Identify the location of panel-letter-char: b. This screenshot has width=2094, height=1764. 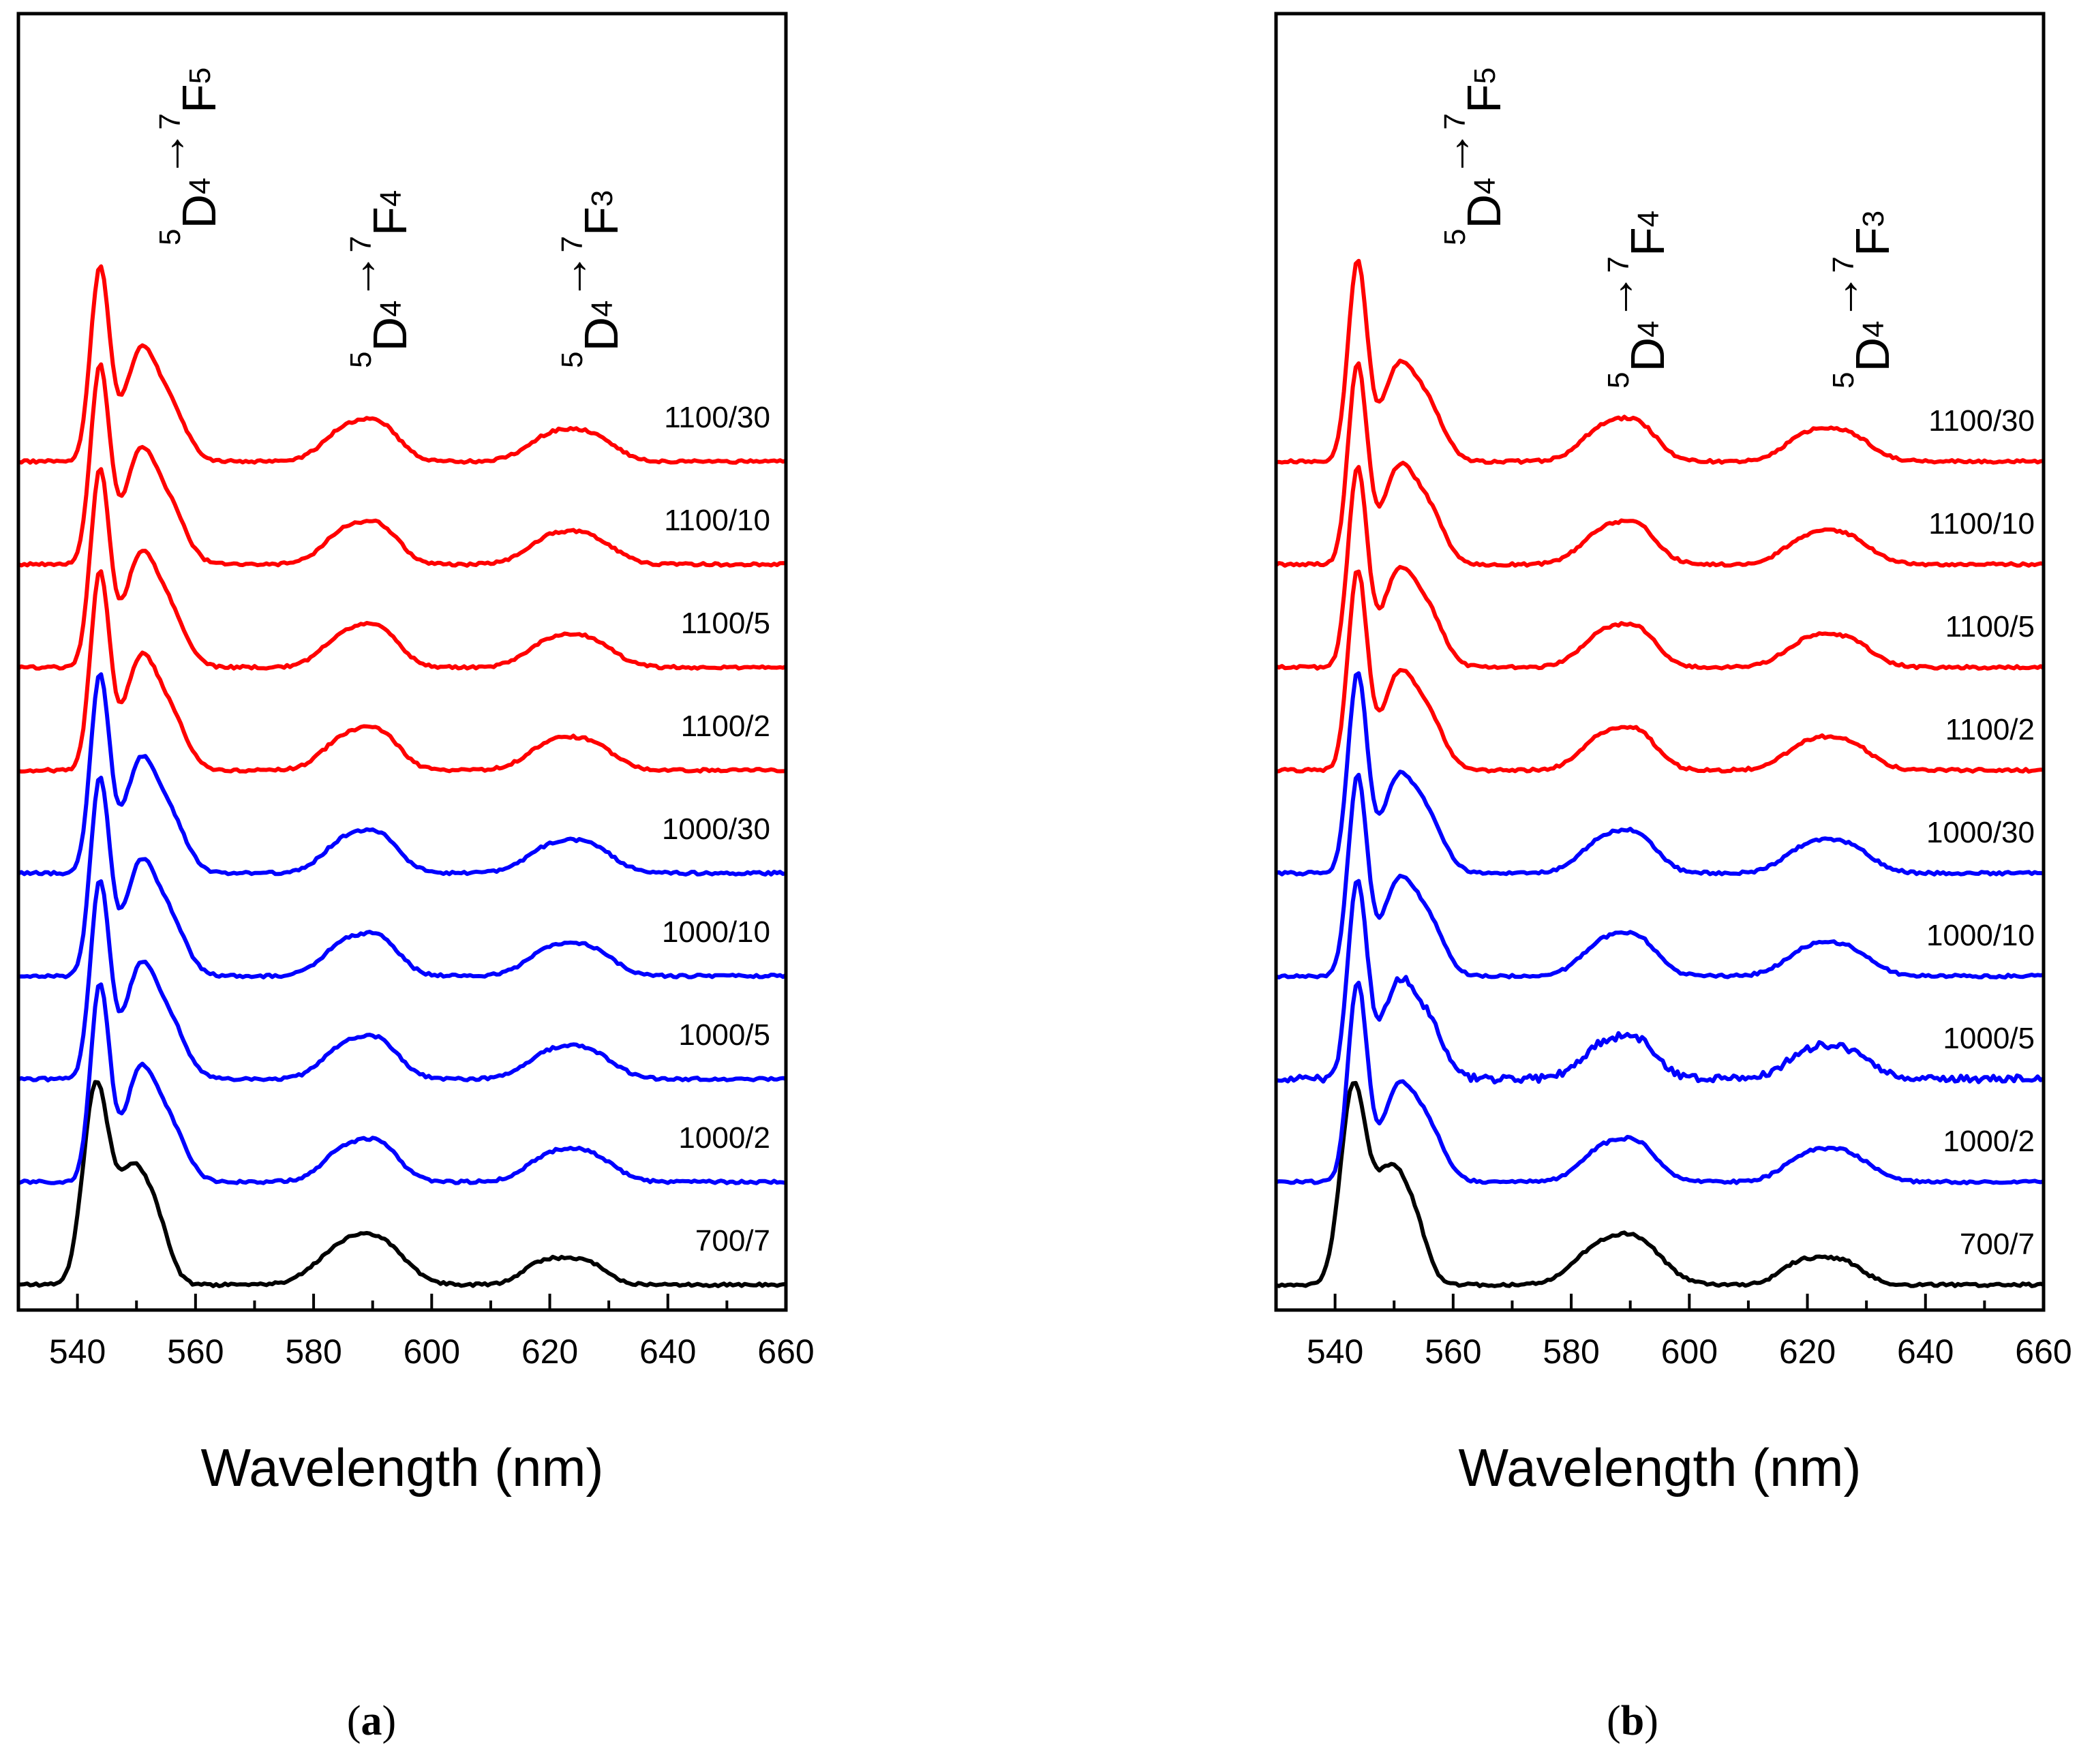
(1632, 1721).